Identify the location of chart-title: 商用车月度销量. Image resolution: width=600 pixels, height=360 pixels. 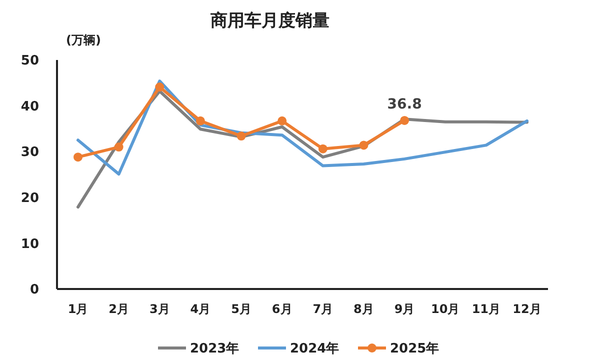
(270, 21).